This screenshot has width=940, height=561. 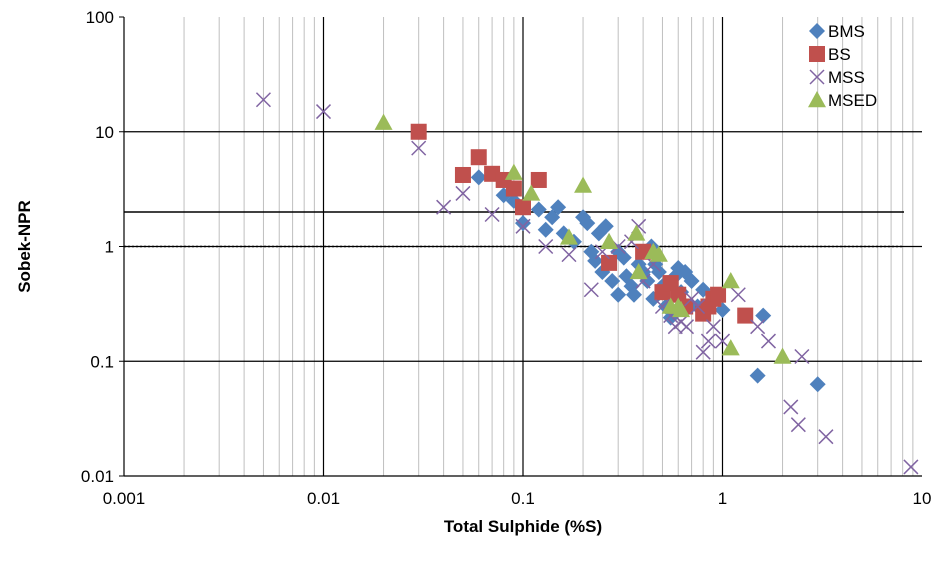 What do you see at coordinates (839, 54) in the screenshot?
I see `legend-label: BS` at bounding box center [839, 54].